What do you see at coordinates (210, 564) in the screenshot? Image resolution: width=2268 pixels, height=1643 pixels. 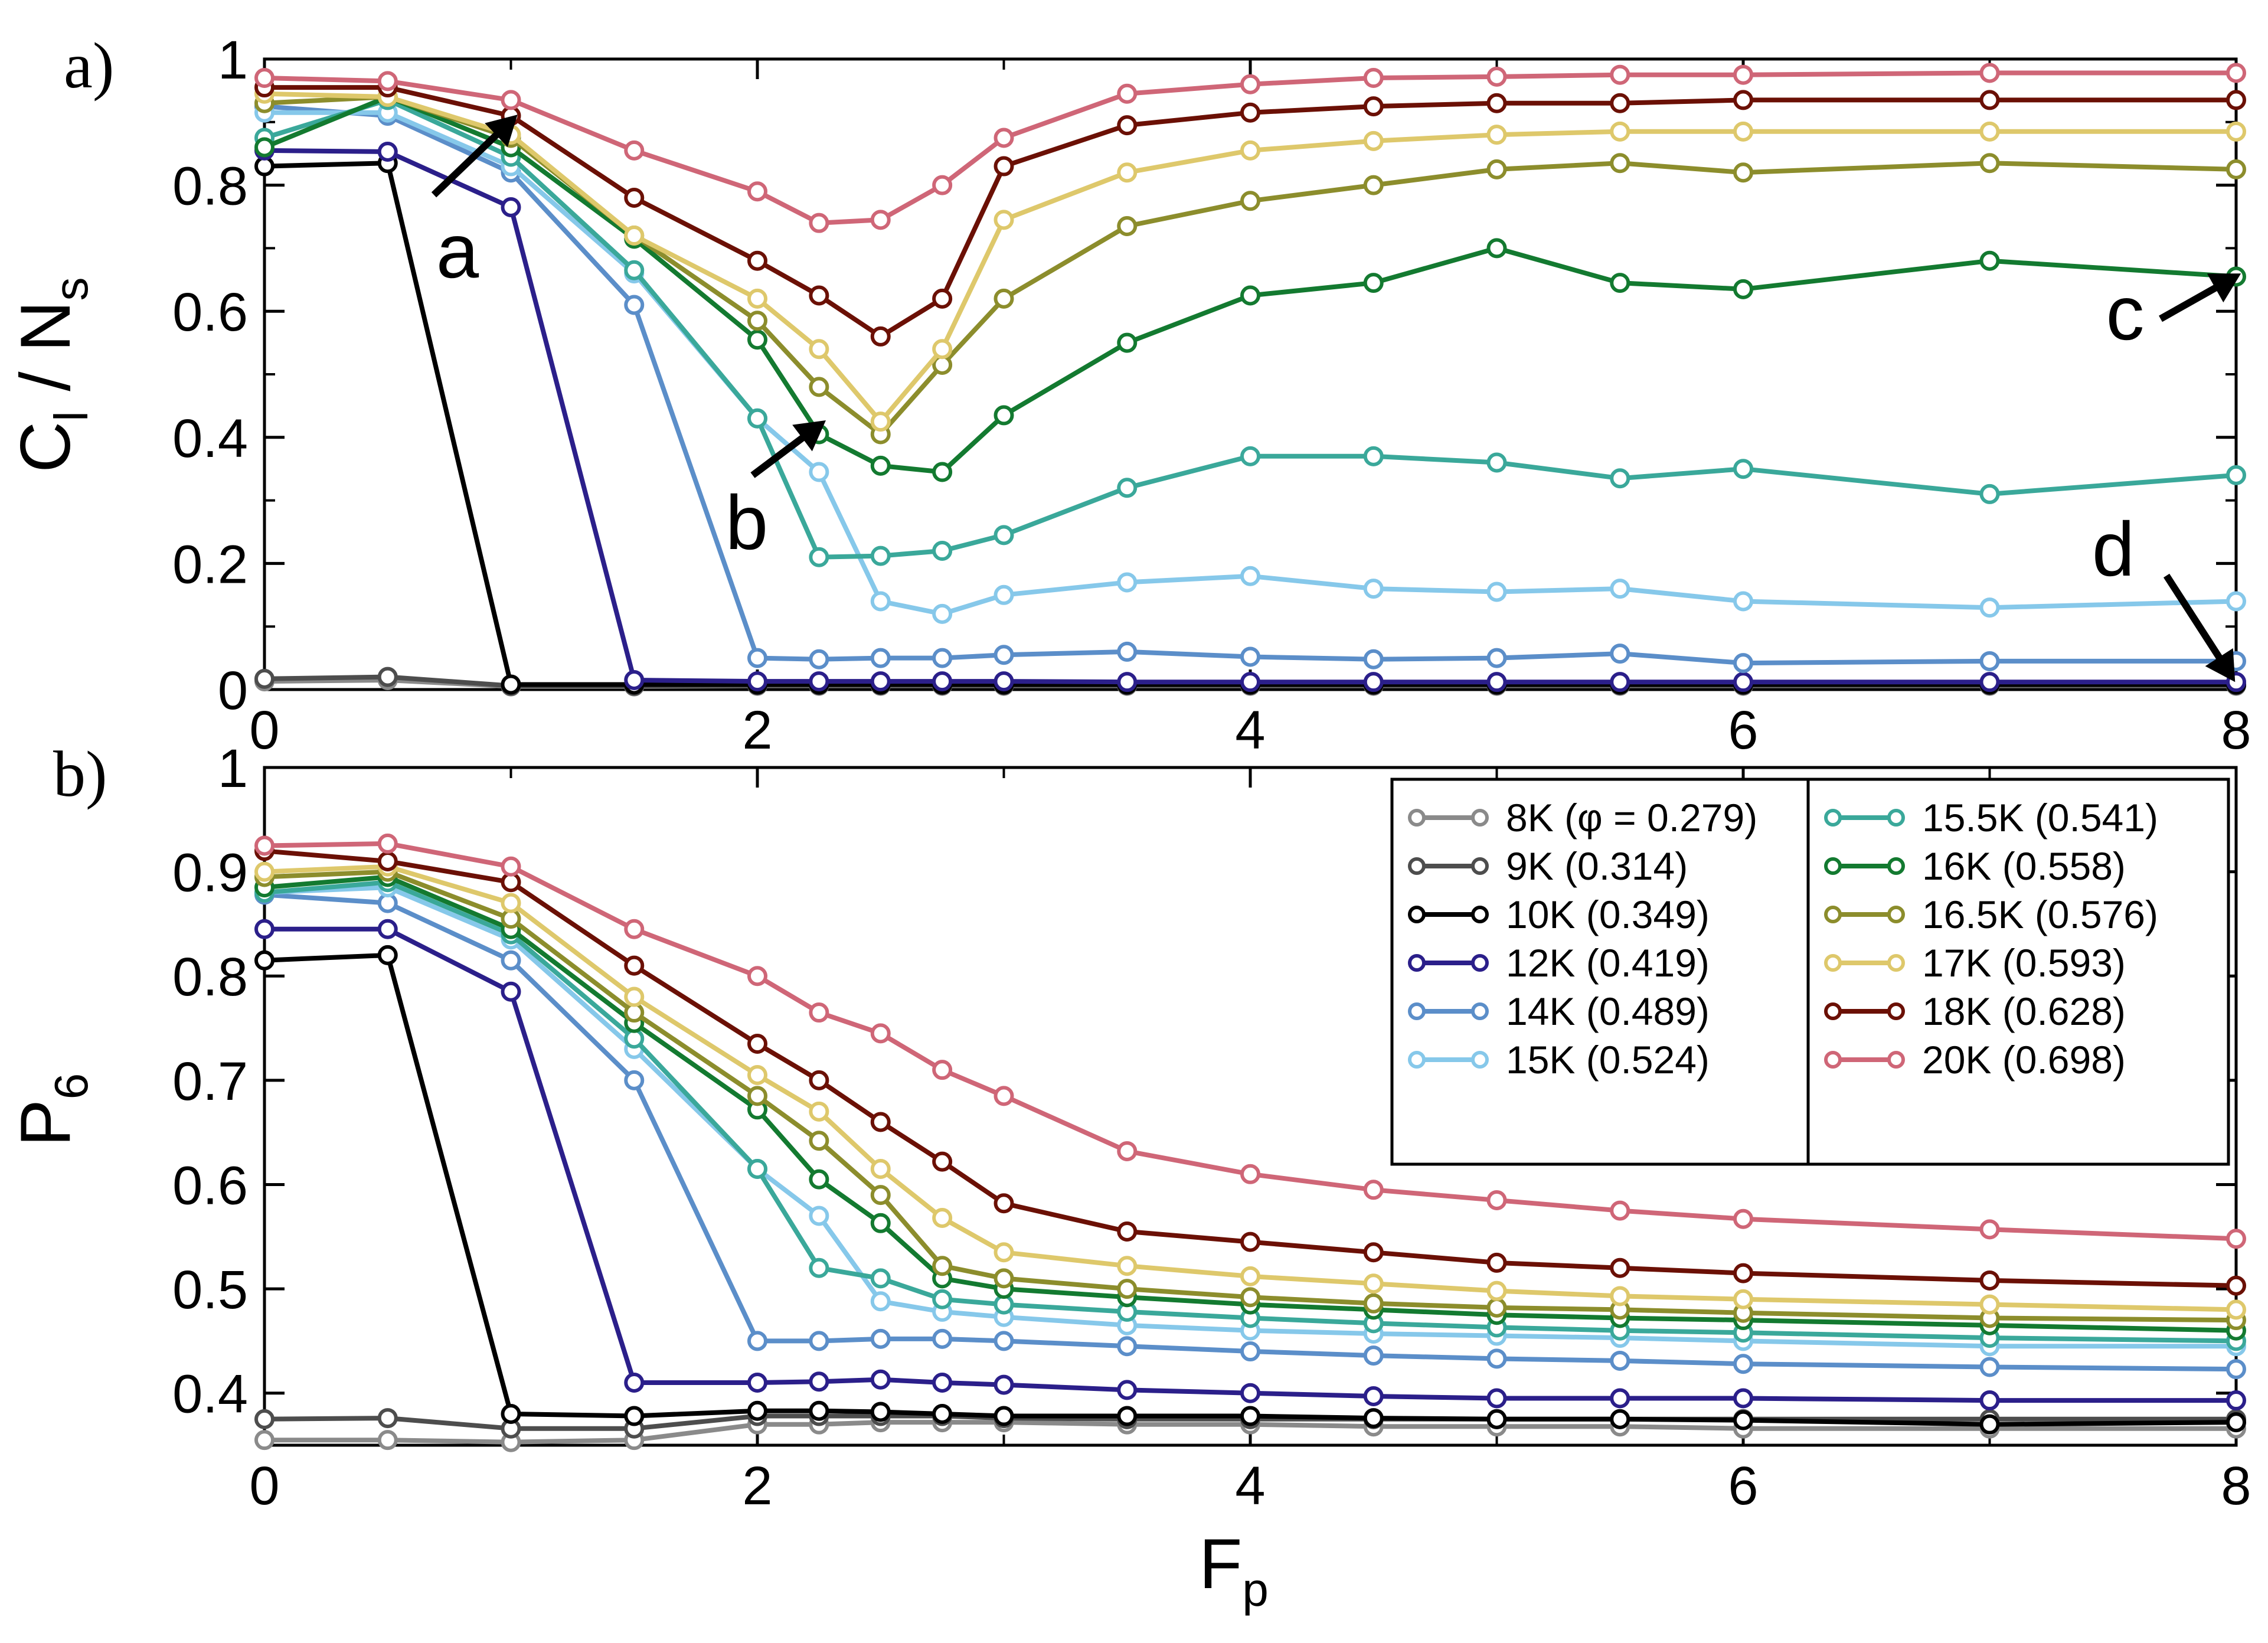 I see `y-tick-label: 0.2` at bounding box center [210, 564].